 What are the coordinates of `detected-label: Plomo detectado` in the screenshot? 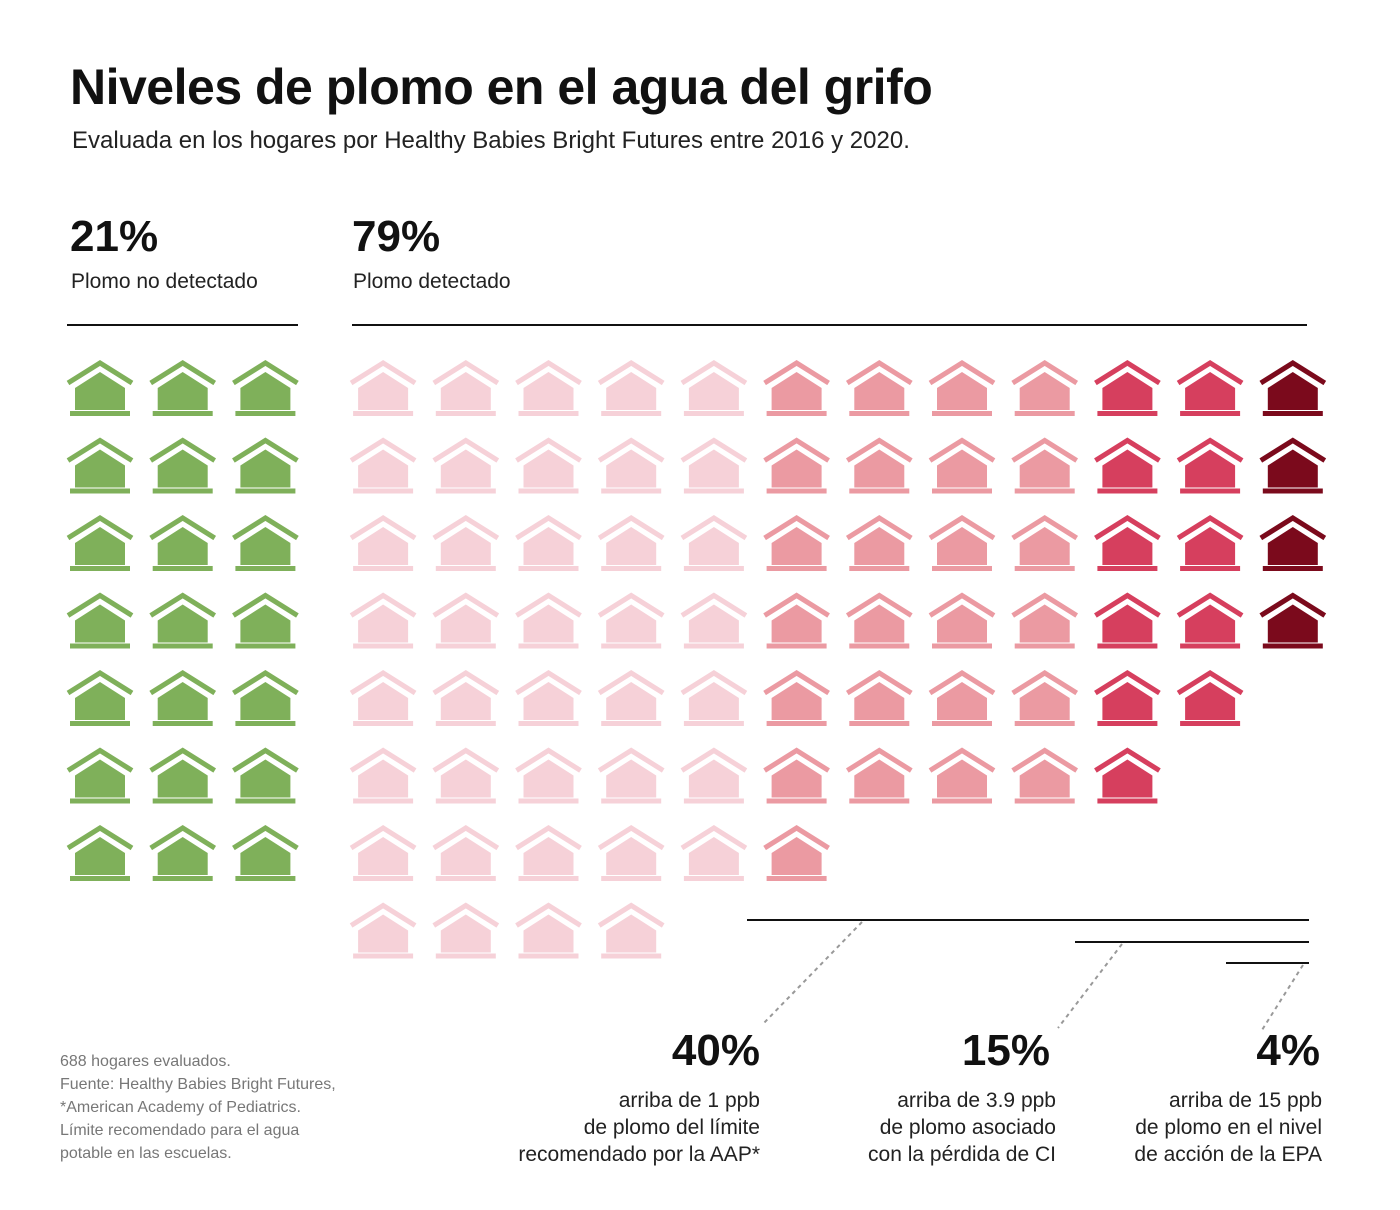 It's located at (432, 281).